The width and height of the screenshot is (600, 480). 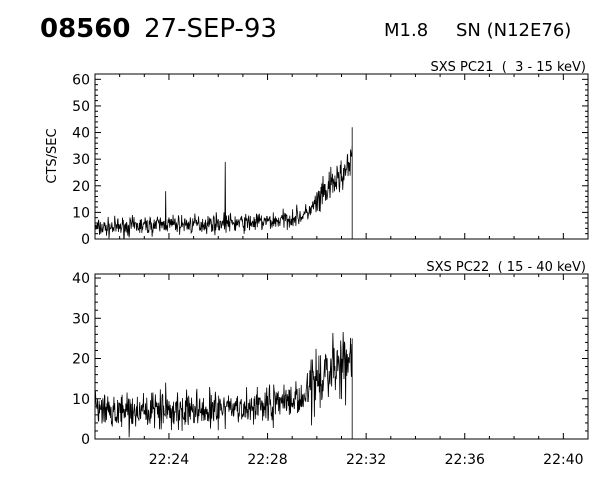 What do you see at coordinates (223, 385) in the screenshot?
I see `panel-pc22-series-line` at bounding box center [223, 385].